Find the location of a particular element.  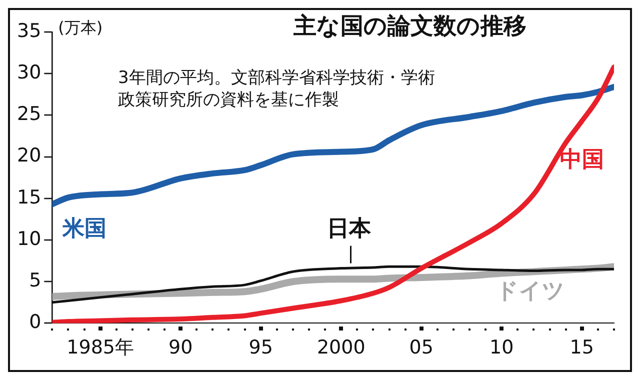

x-tick-label: 2000 is located at coordinates (341, 347).